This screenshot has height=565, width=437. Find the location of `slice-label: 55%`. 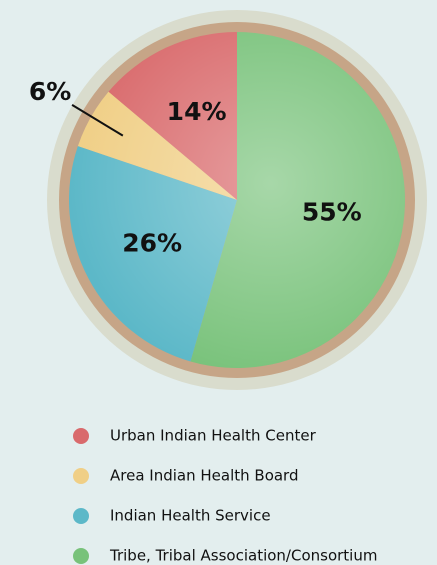

slice-label: 55% is located at coordinates (332, 211).